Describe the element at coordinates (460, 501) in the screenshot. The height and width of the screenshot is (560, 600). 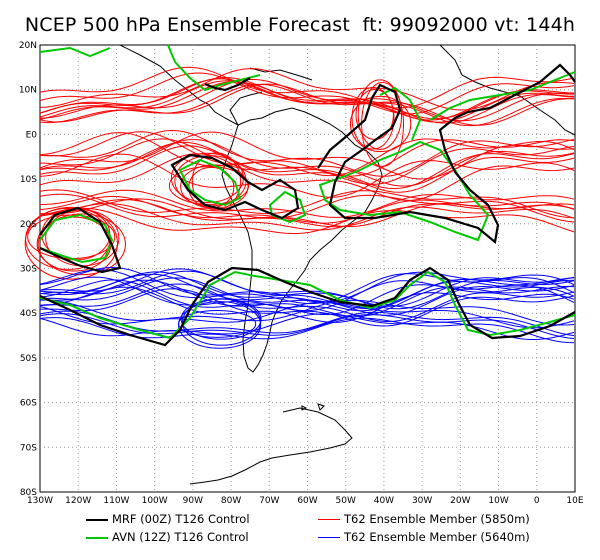
I see `lon-tick-label: 20W` at that location.